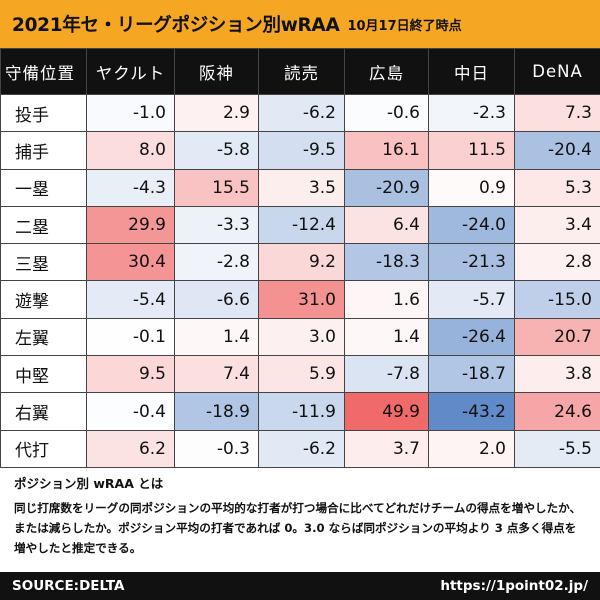 The width and height of the screenshot is (600, 600). Describe the element at coordinates (89, 483) in the screenshot. I see `note-title: ポジション別 wRAA とは` at that location.